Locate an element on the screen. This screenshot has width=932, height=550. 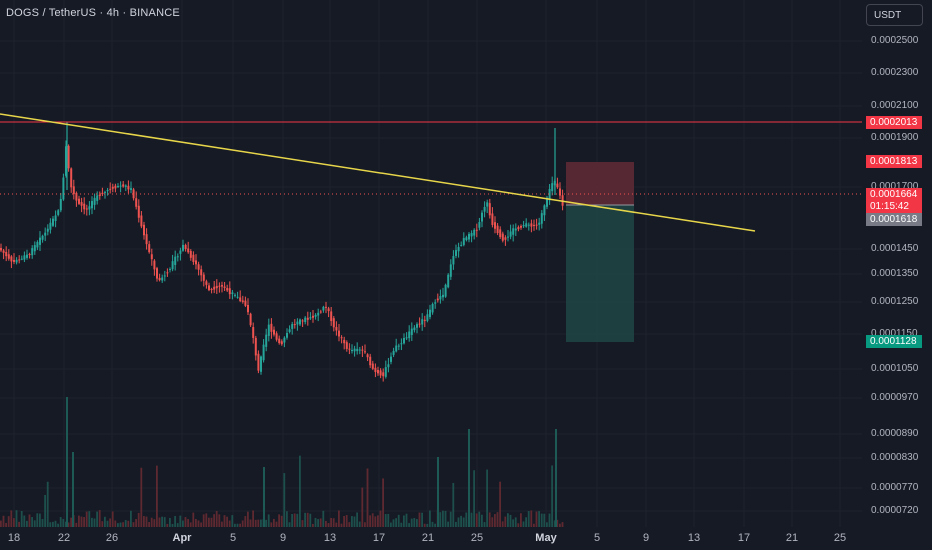
volume-bars is located at coordinates (282, 462).